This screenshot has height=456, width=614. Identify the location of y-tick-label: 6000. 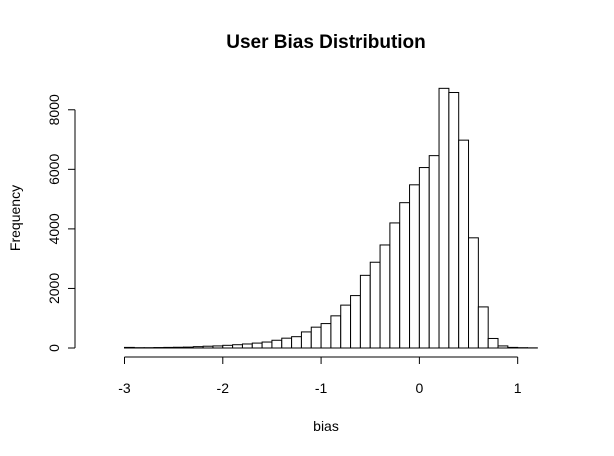
(54, 169).